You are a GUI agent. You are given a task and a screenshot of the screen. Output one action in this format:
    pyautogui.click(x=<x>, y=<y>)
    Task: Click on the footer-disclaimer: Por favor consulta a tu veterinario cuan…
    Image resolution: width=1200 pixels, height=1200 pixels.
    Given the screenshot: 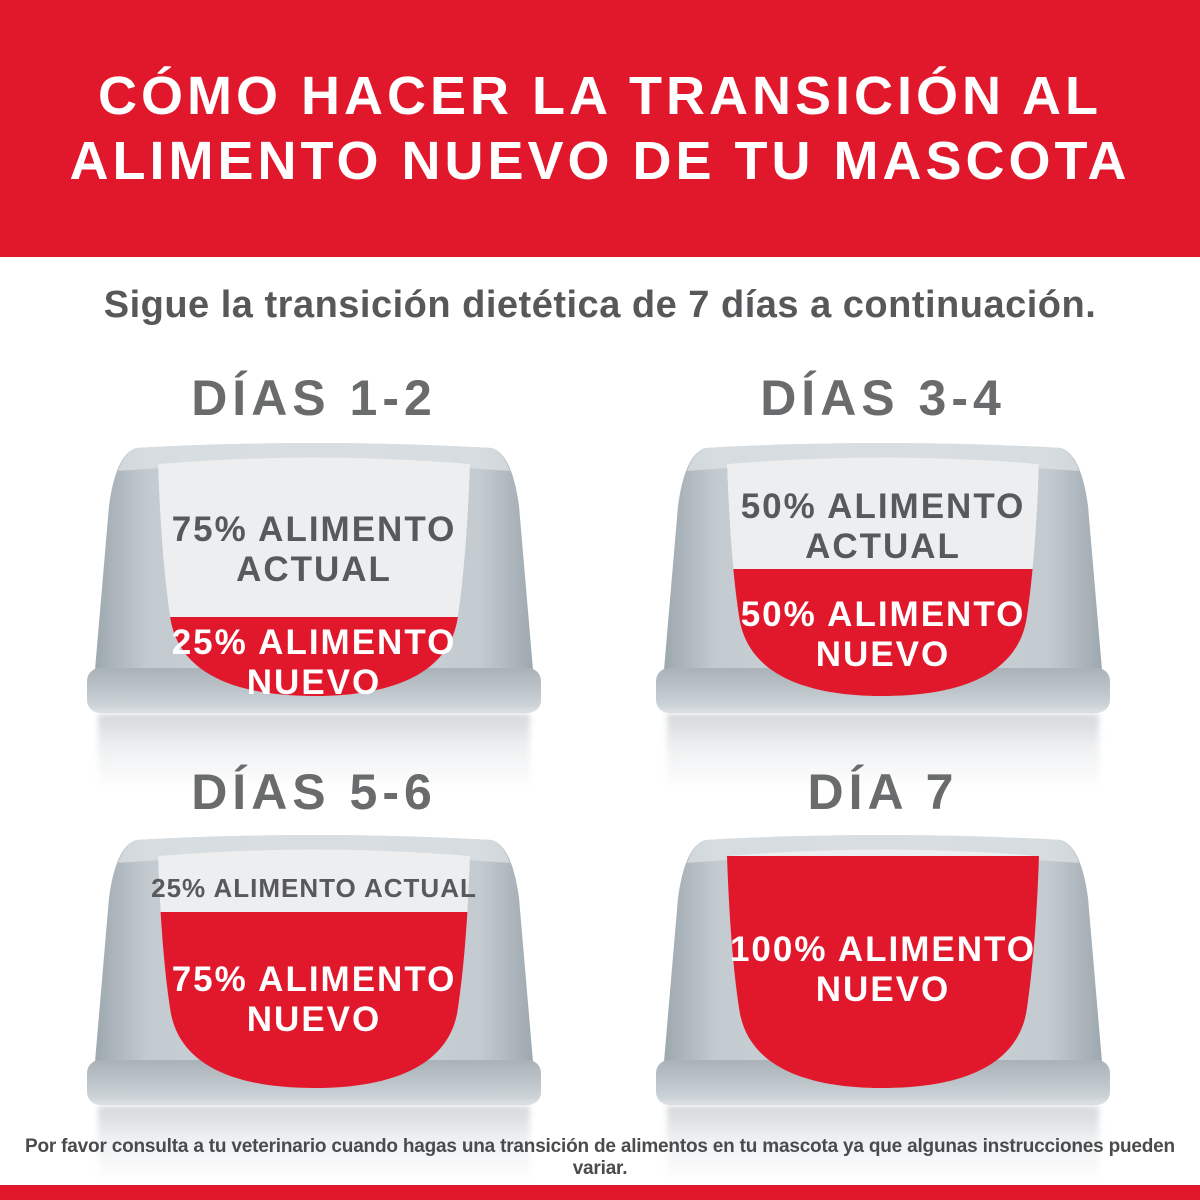 What is the action you would take?
    pyautogui.click(x=600, y=1157)
    